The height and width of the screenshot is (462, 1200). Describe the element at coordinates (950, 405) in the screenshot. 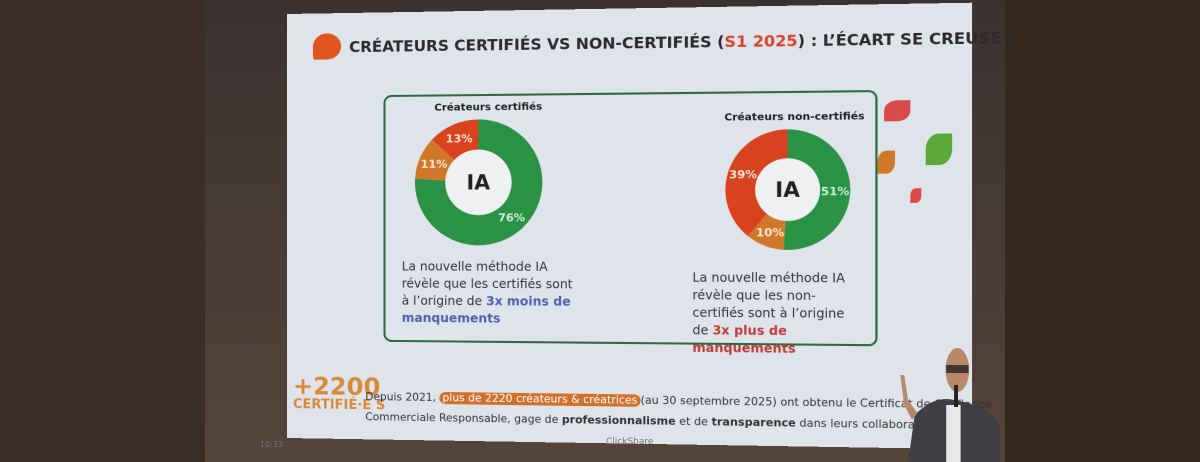

I see `presenter` at that location.